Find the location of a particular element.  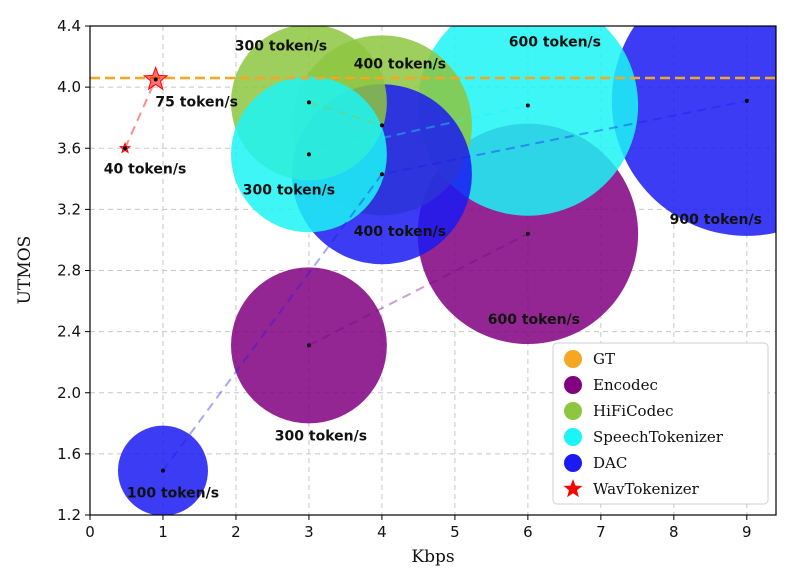

x-tick-label: 6 is located at coordinates (528, 532).